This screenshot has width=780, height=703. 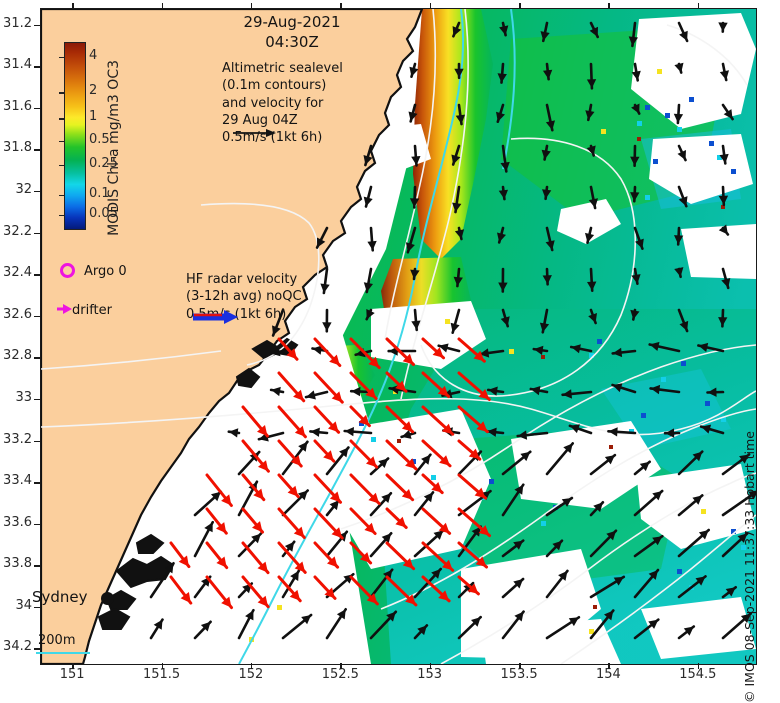 I want to click on x-tick-label: 154.5, so click(x=697, y=674).